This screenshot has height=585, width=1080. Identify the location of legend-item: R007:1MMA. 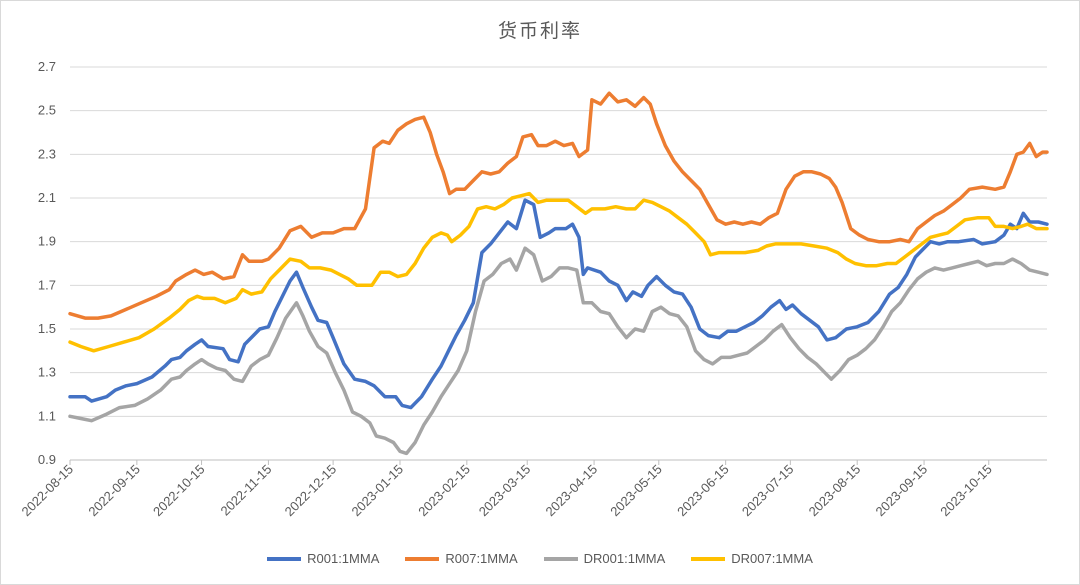
(461, 558).